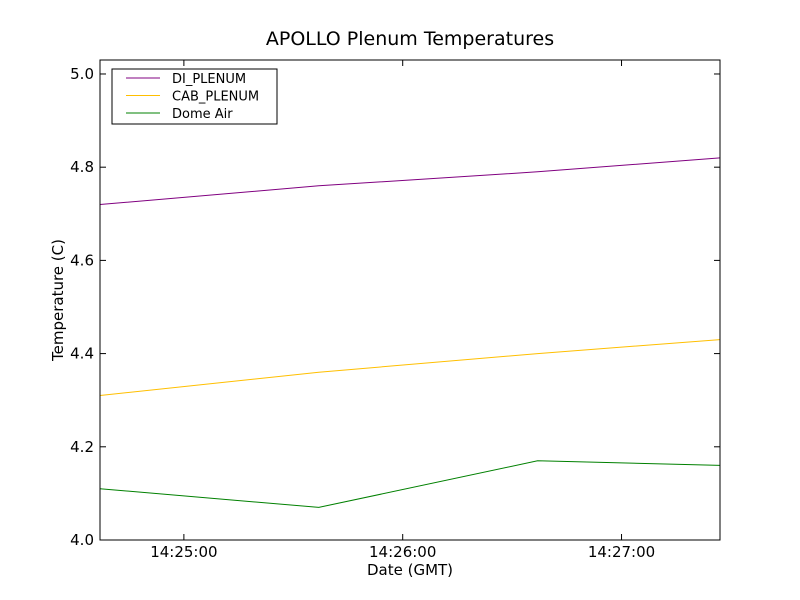  Describe the element at coordinates (621, 552) in the screenshot. I see `x-tick-label: 14:27:00` at that location.